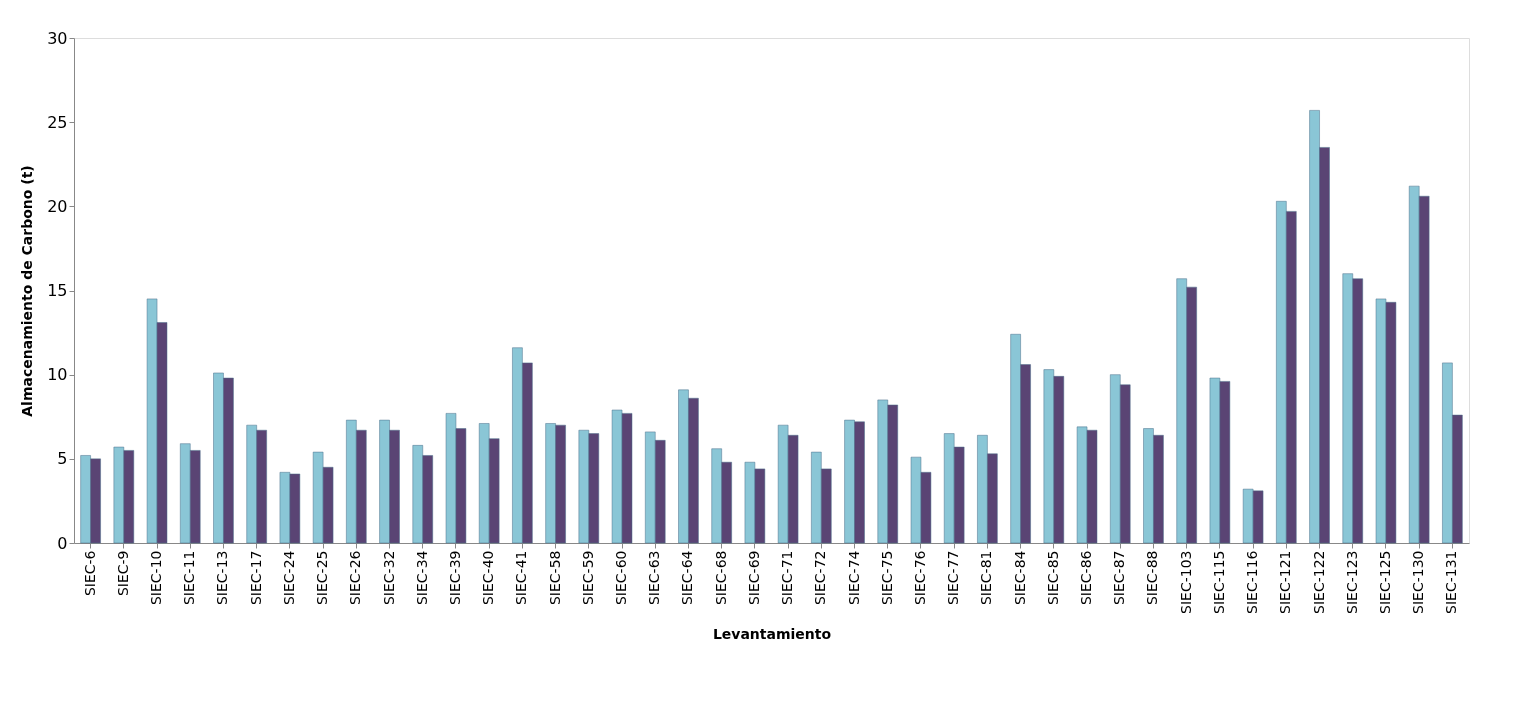 The width and height of the screenshot is (1540, 723). I want to click on y-tick-label: 15, so click(57, 290).